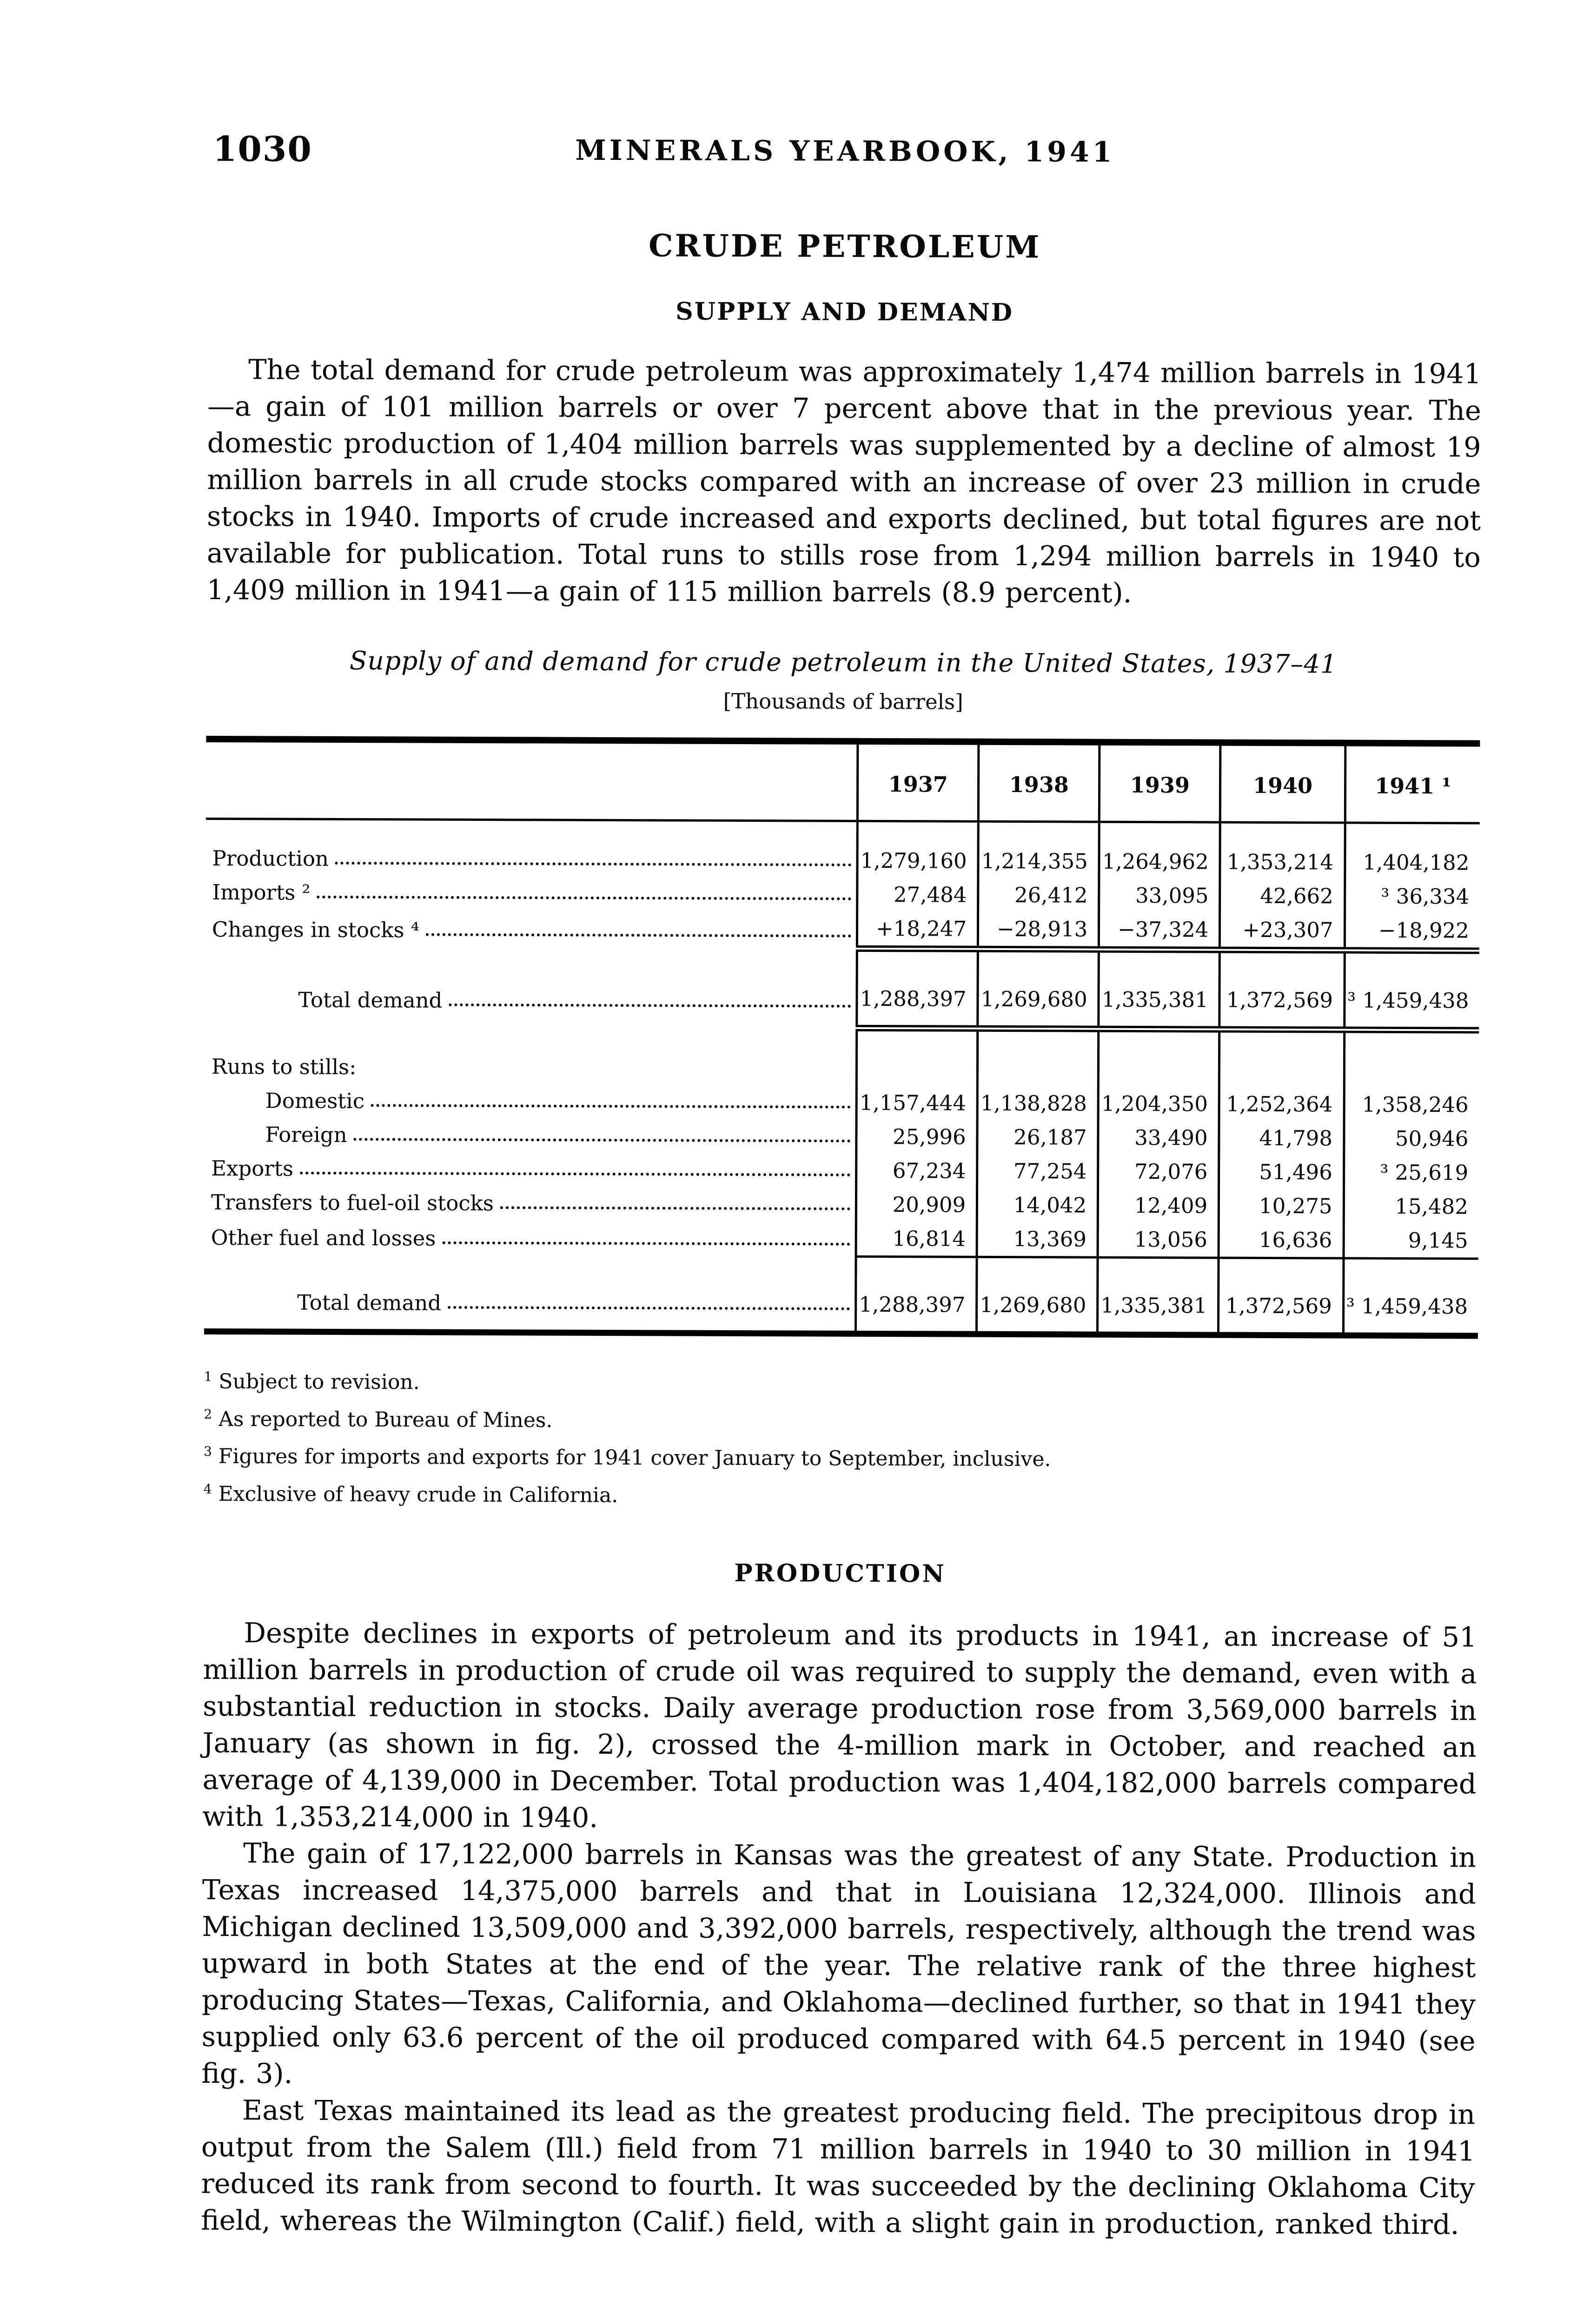  Describe the element at coordinates (532, 780) in the screenshot. I see `table-stub-header` at that location.